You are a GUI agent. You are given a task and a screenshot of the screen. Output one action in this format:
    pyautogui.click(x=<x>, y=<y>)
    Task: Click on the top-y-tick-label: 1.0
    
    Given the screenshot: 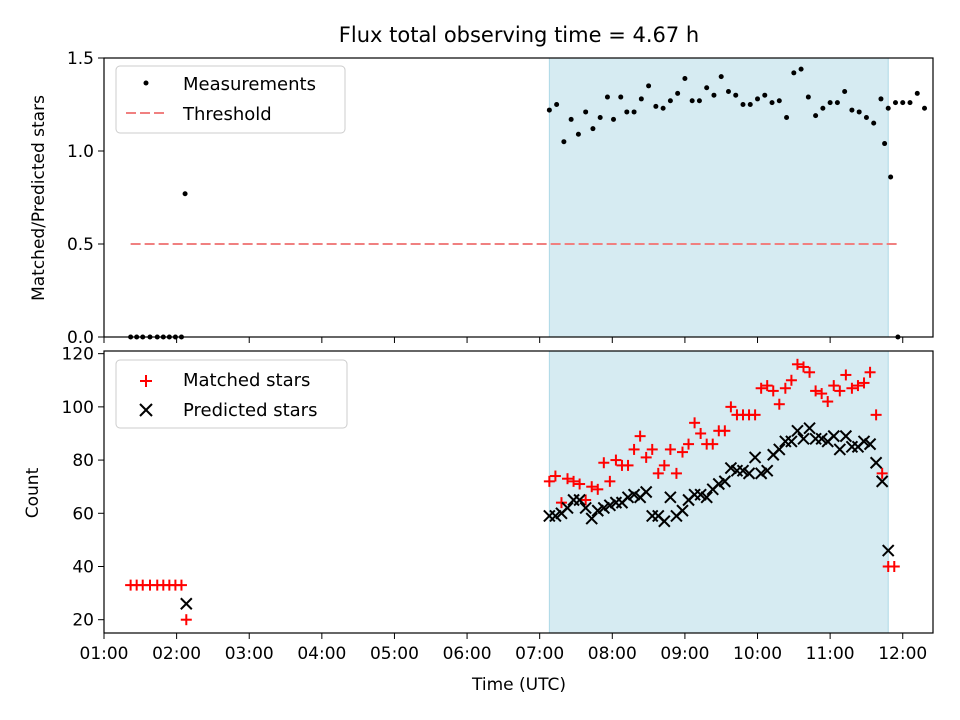 What is the action you would take?
    pyautogui.click(x=80, y=152)
    